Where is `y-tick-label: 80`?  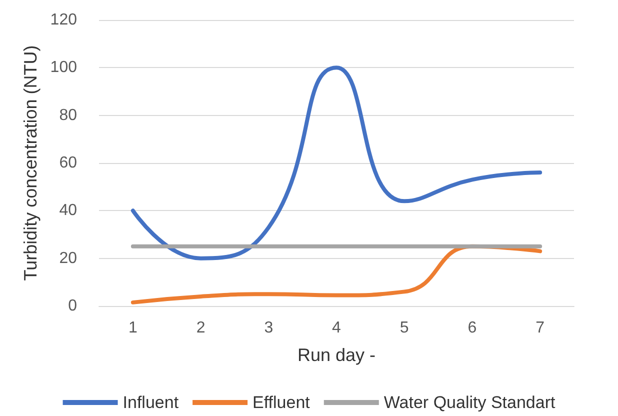 y-tick-label: 80 is located at coordinates (68, 115).